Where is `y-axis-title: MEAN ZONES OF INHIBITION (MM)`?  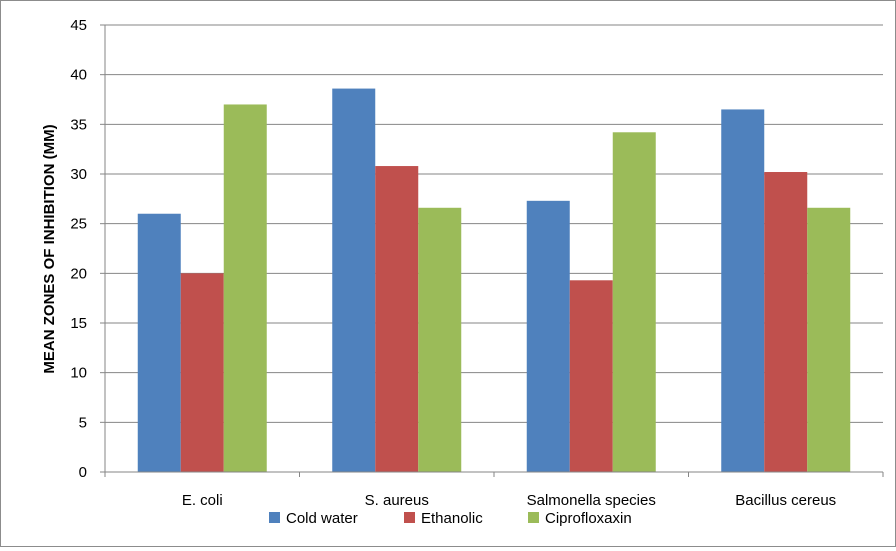 y-axis-title: MEAN ZONES OF INHIBITION (MM) is located at coordinates (49, 248).